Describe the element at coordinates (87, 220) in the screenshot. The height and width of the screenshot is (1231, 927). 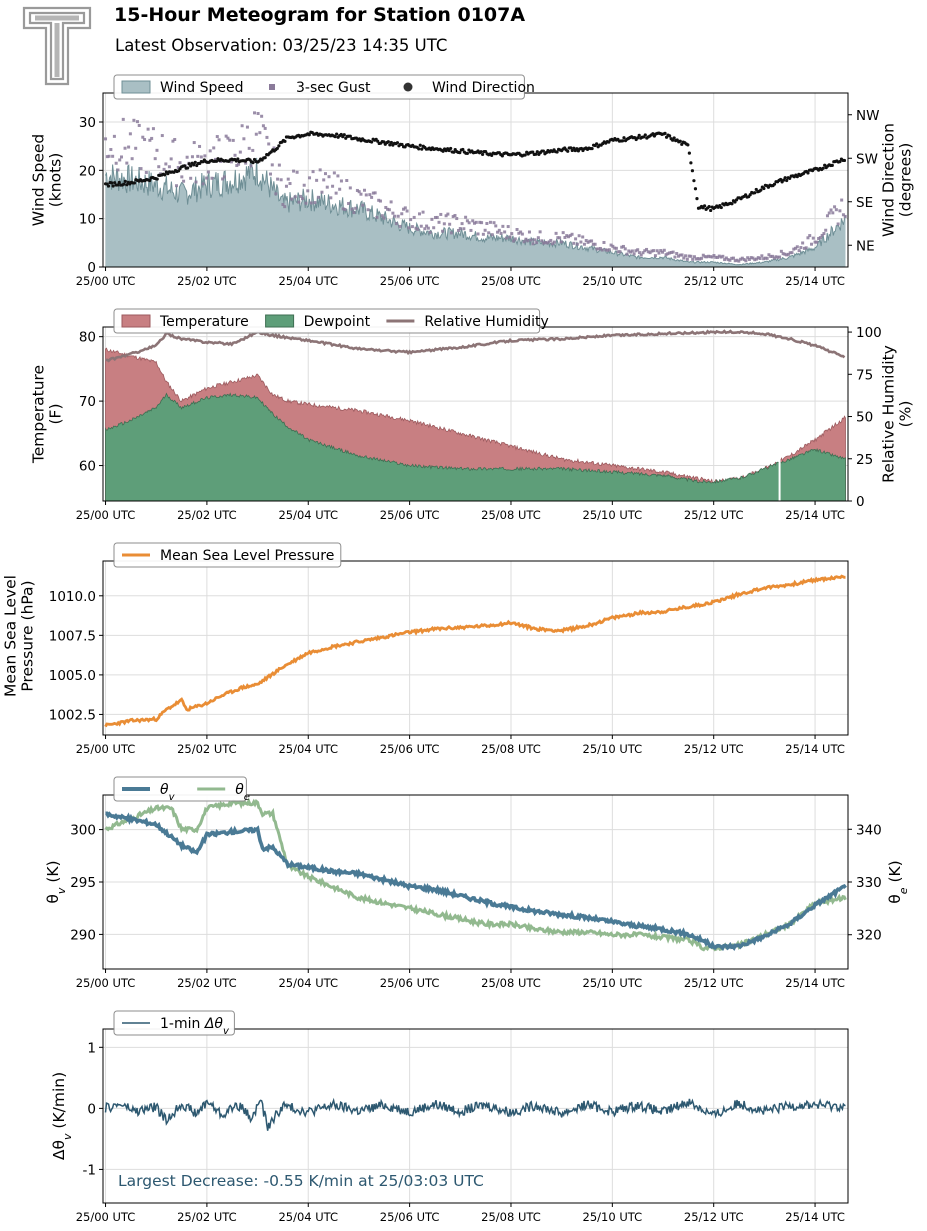
I see `y-tick-label: 10` at that location.